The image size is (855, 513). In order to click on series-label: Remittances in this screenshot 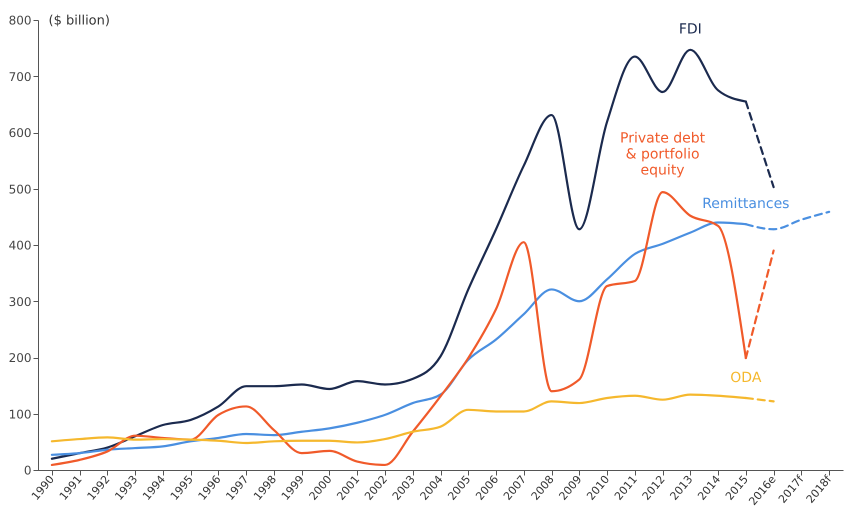, I will do `click(746, 204)`.